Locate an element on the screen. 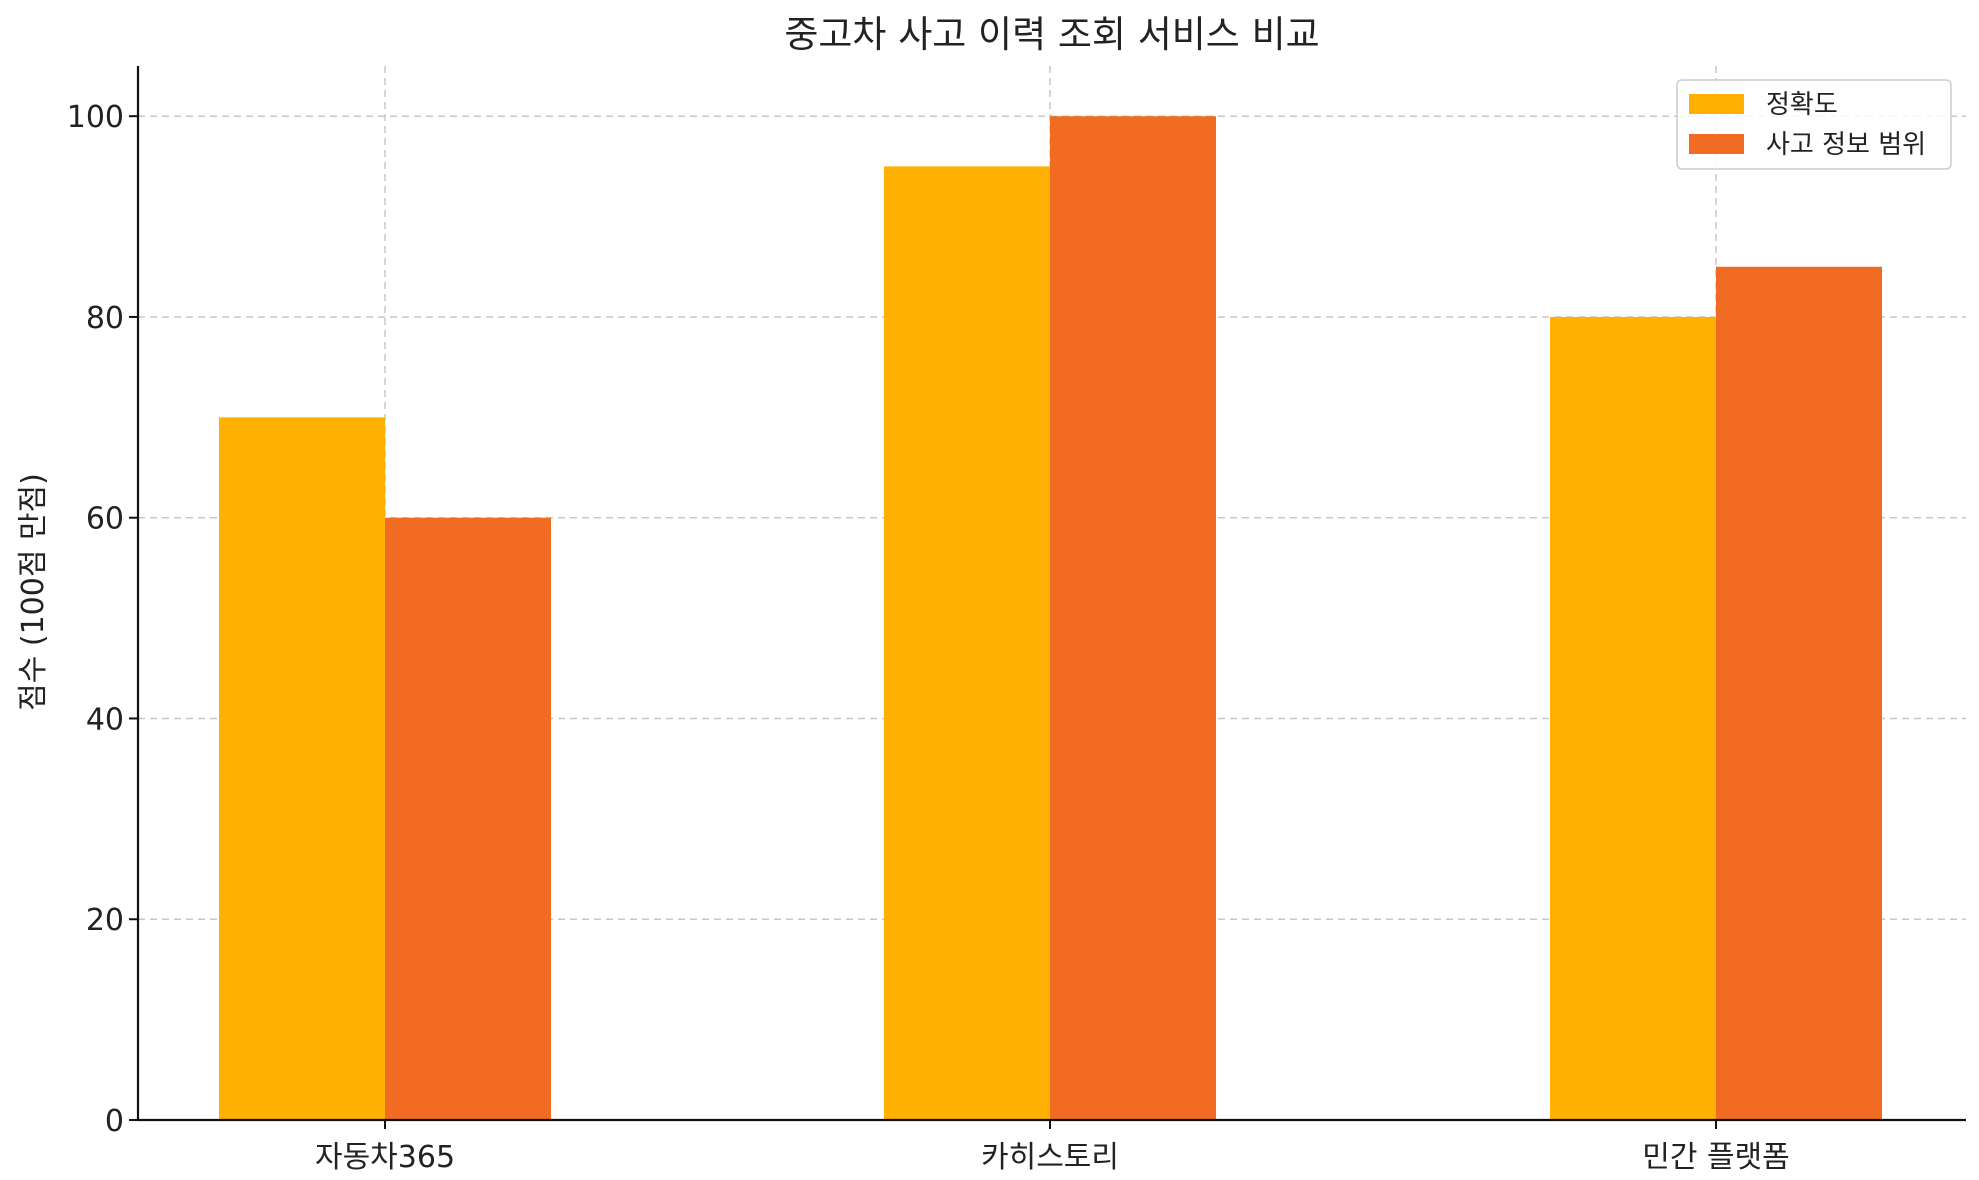 The height and width of the screenshot is (1180, 1979). y-axis-label: 점수 (100점 만점) is located at coordinates (33, 592).